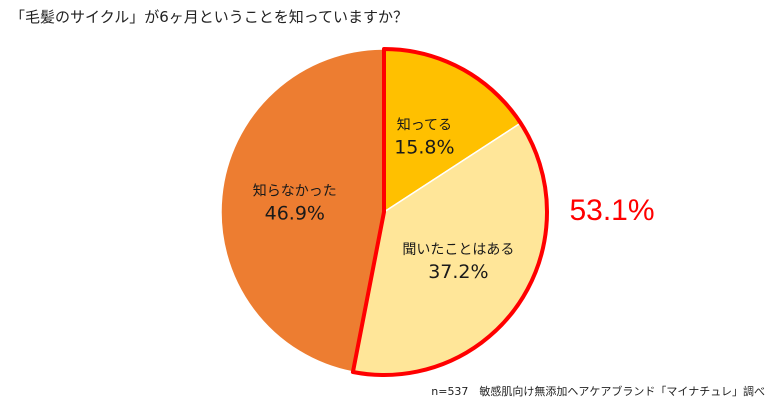 This screenshot has width=779, height=403. I want to click on highlight-total-label: 53.1%, so click(611, 210).